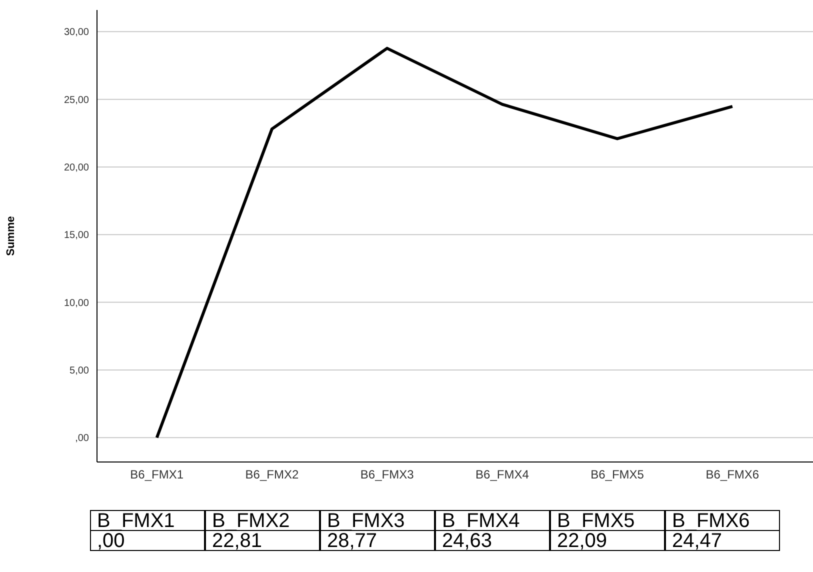  Describe the element at coordinates (262, 541) in the screenshot. I see `data-label: 22,81` at that location.